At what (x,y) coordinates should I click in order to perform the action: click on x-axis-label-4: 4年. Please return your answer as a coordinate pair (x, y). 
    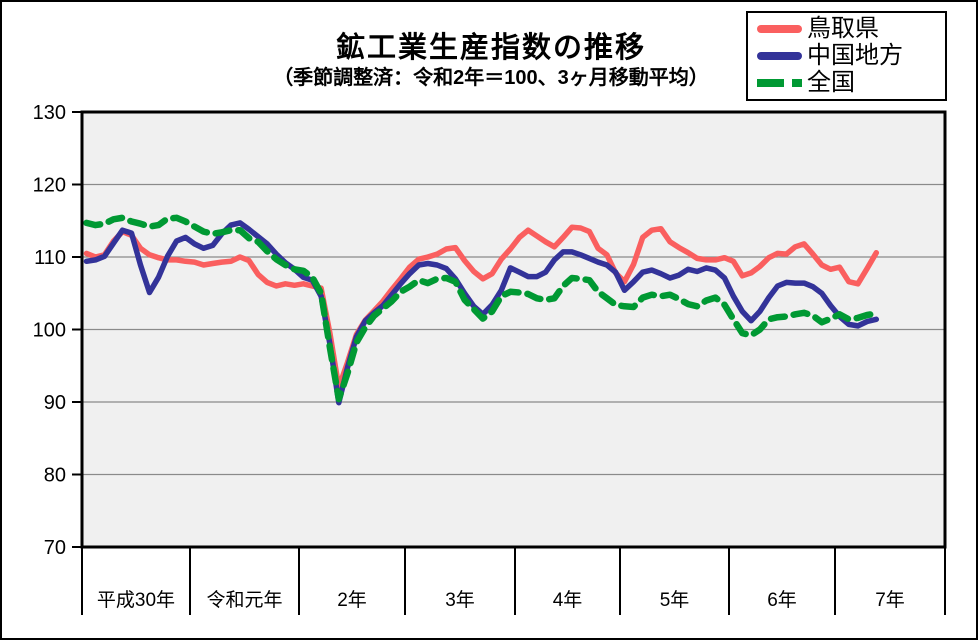
    Looking at the image, I should click on (568, 600).